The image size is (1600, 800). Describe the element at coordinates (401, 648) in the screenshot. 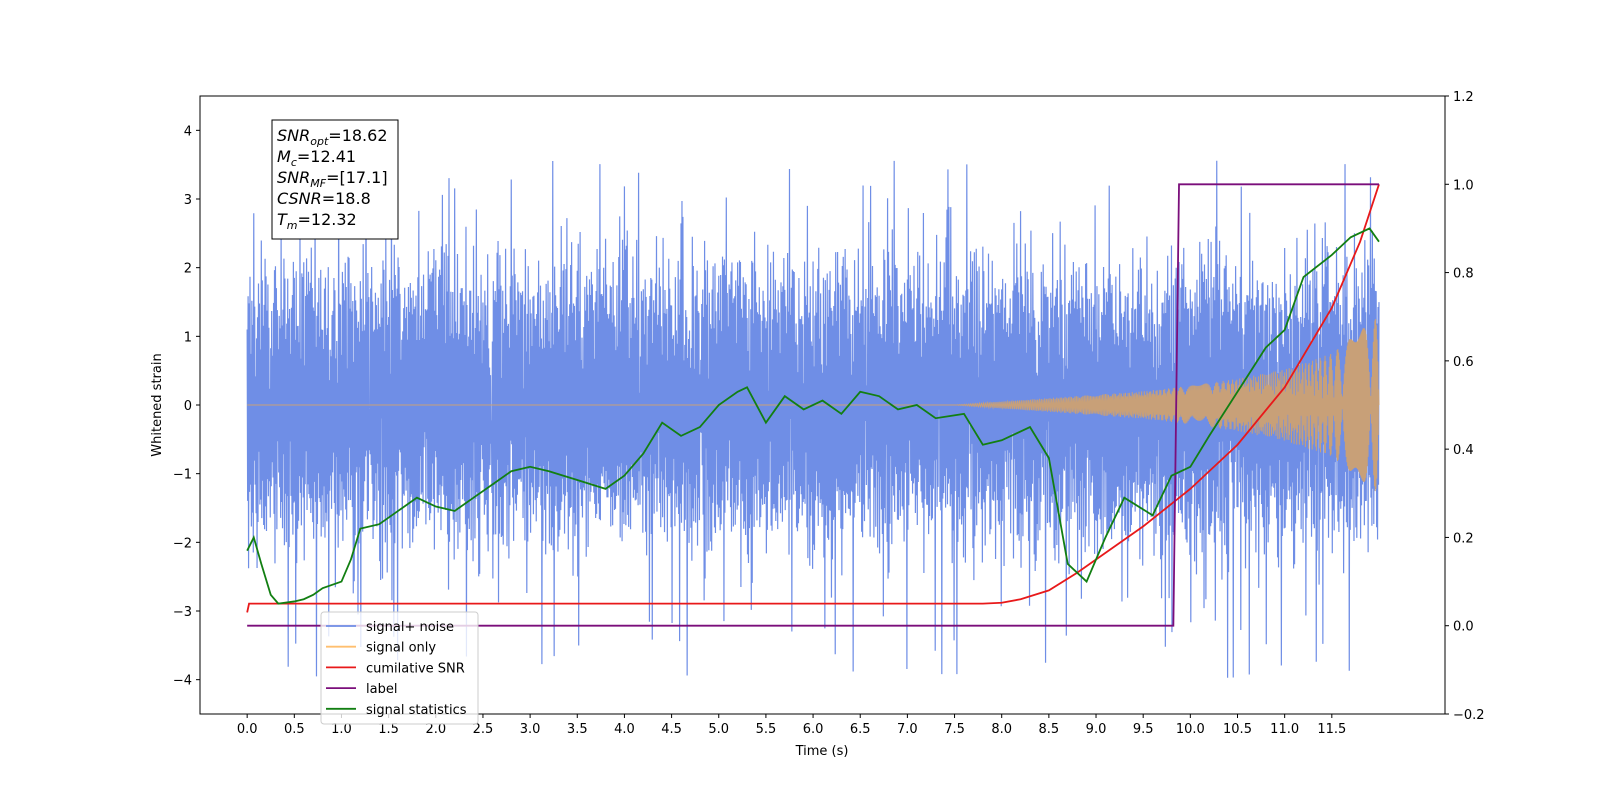

I see `legend-label: signal only` at that location.